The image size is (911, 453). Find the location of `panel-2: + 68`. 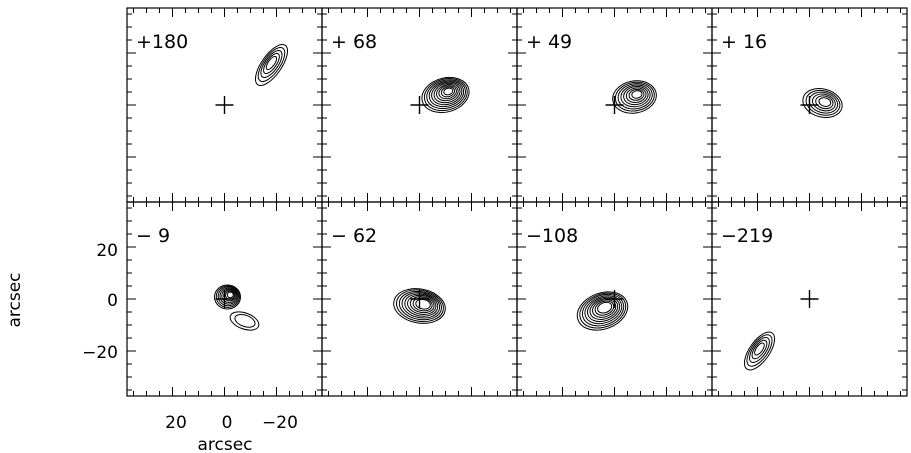

panel-2: + 68 is located at coordinates (419, 105).